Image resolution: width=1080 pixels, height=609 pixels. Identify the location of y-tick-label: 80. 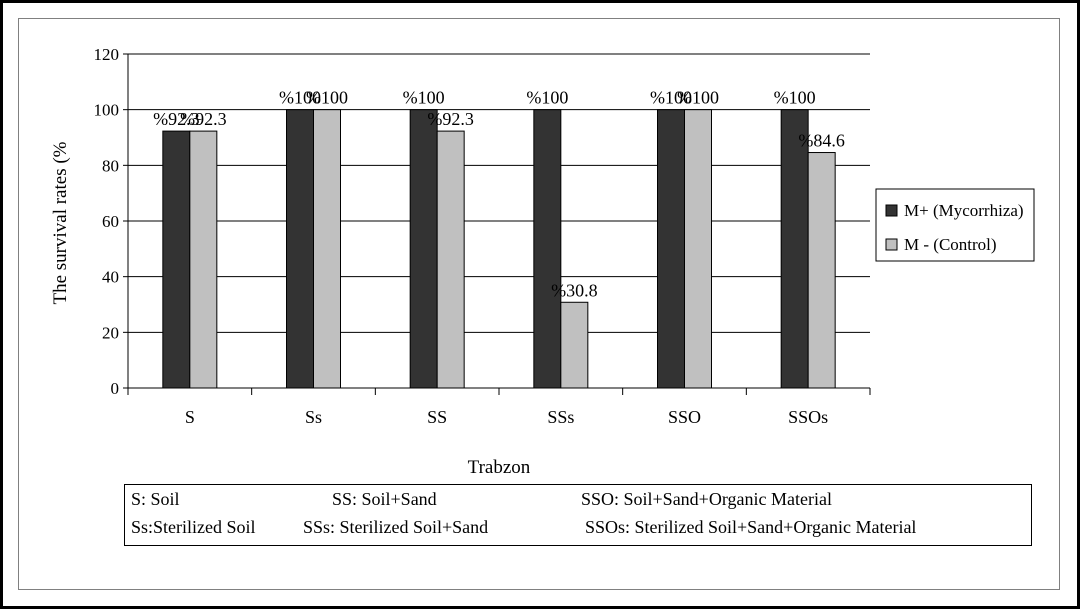
(110, 165).